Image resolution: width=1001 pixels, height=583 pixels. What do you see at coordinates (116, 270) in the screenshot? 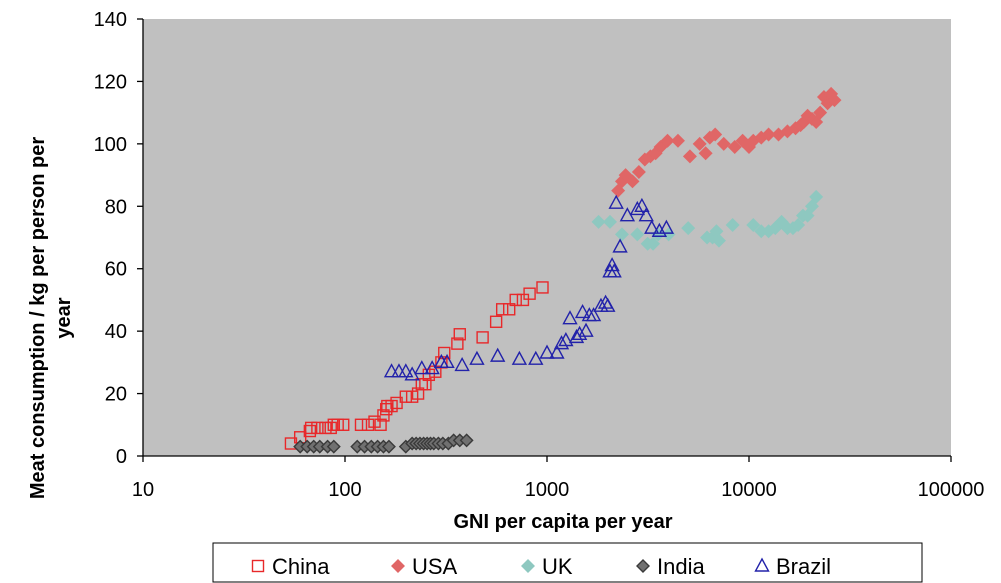
I see `y-tick-label: 60` at bounding box center [116, 270].